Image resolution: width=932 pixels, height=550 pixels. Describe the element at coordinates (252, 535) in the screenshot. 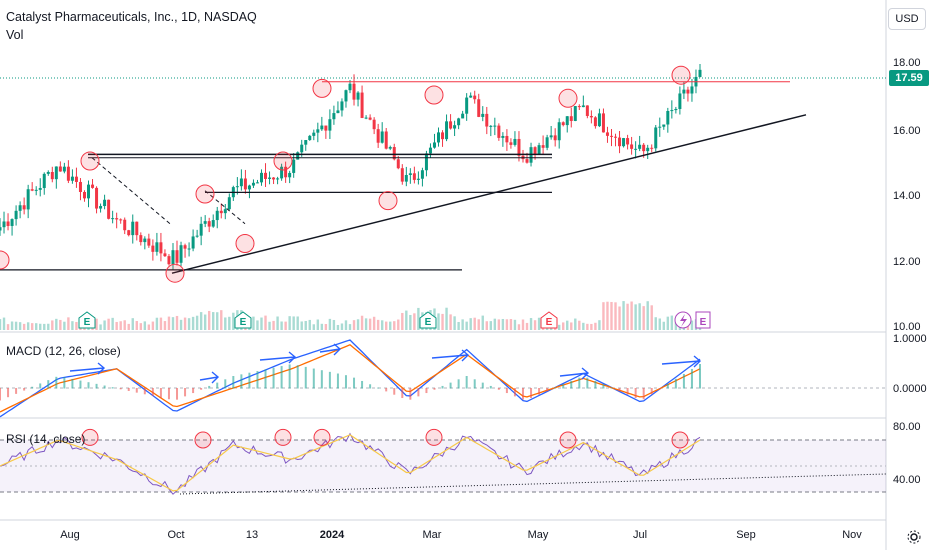

I see `time-tick: 13` at that location.